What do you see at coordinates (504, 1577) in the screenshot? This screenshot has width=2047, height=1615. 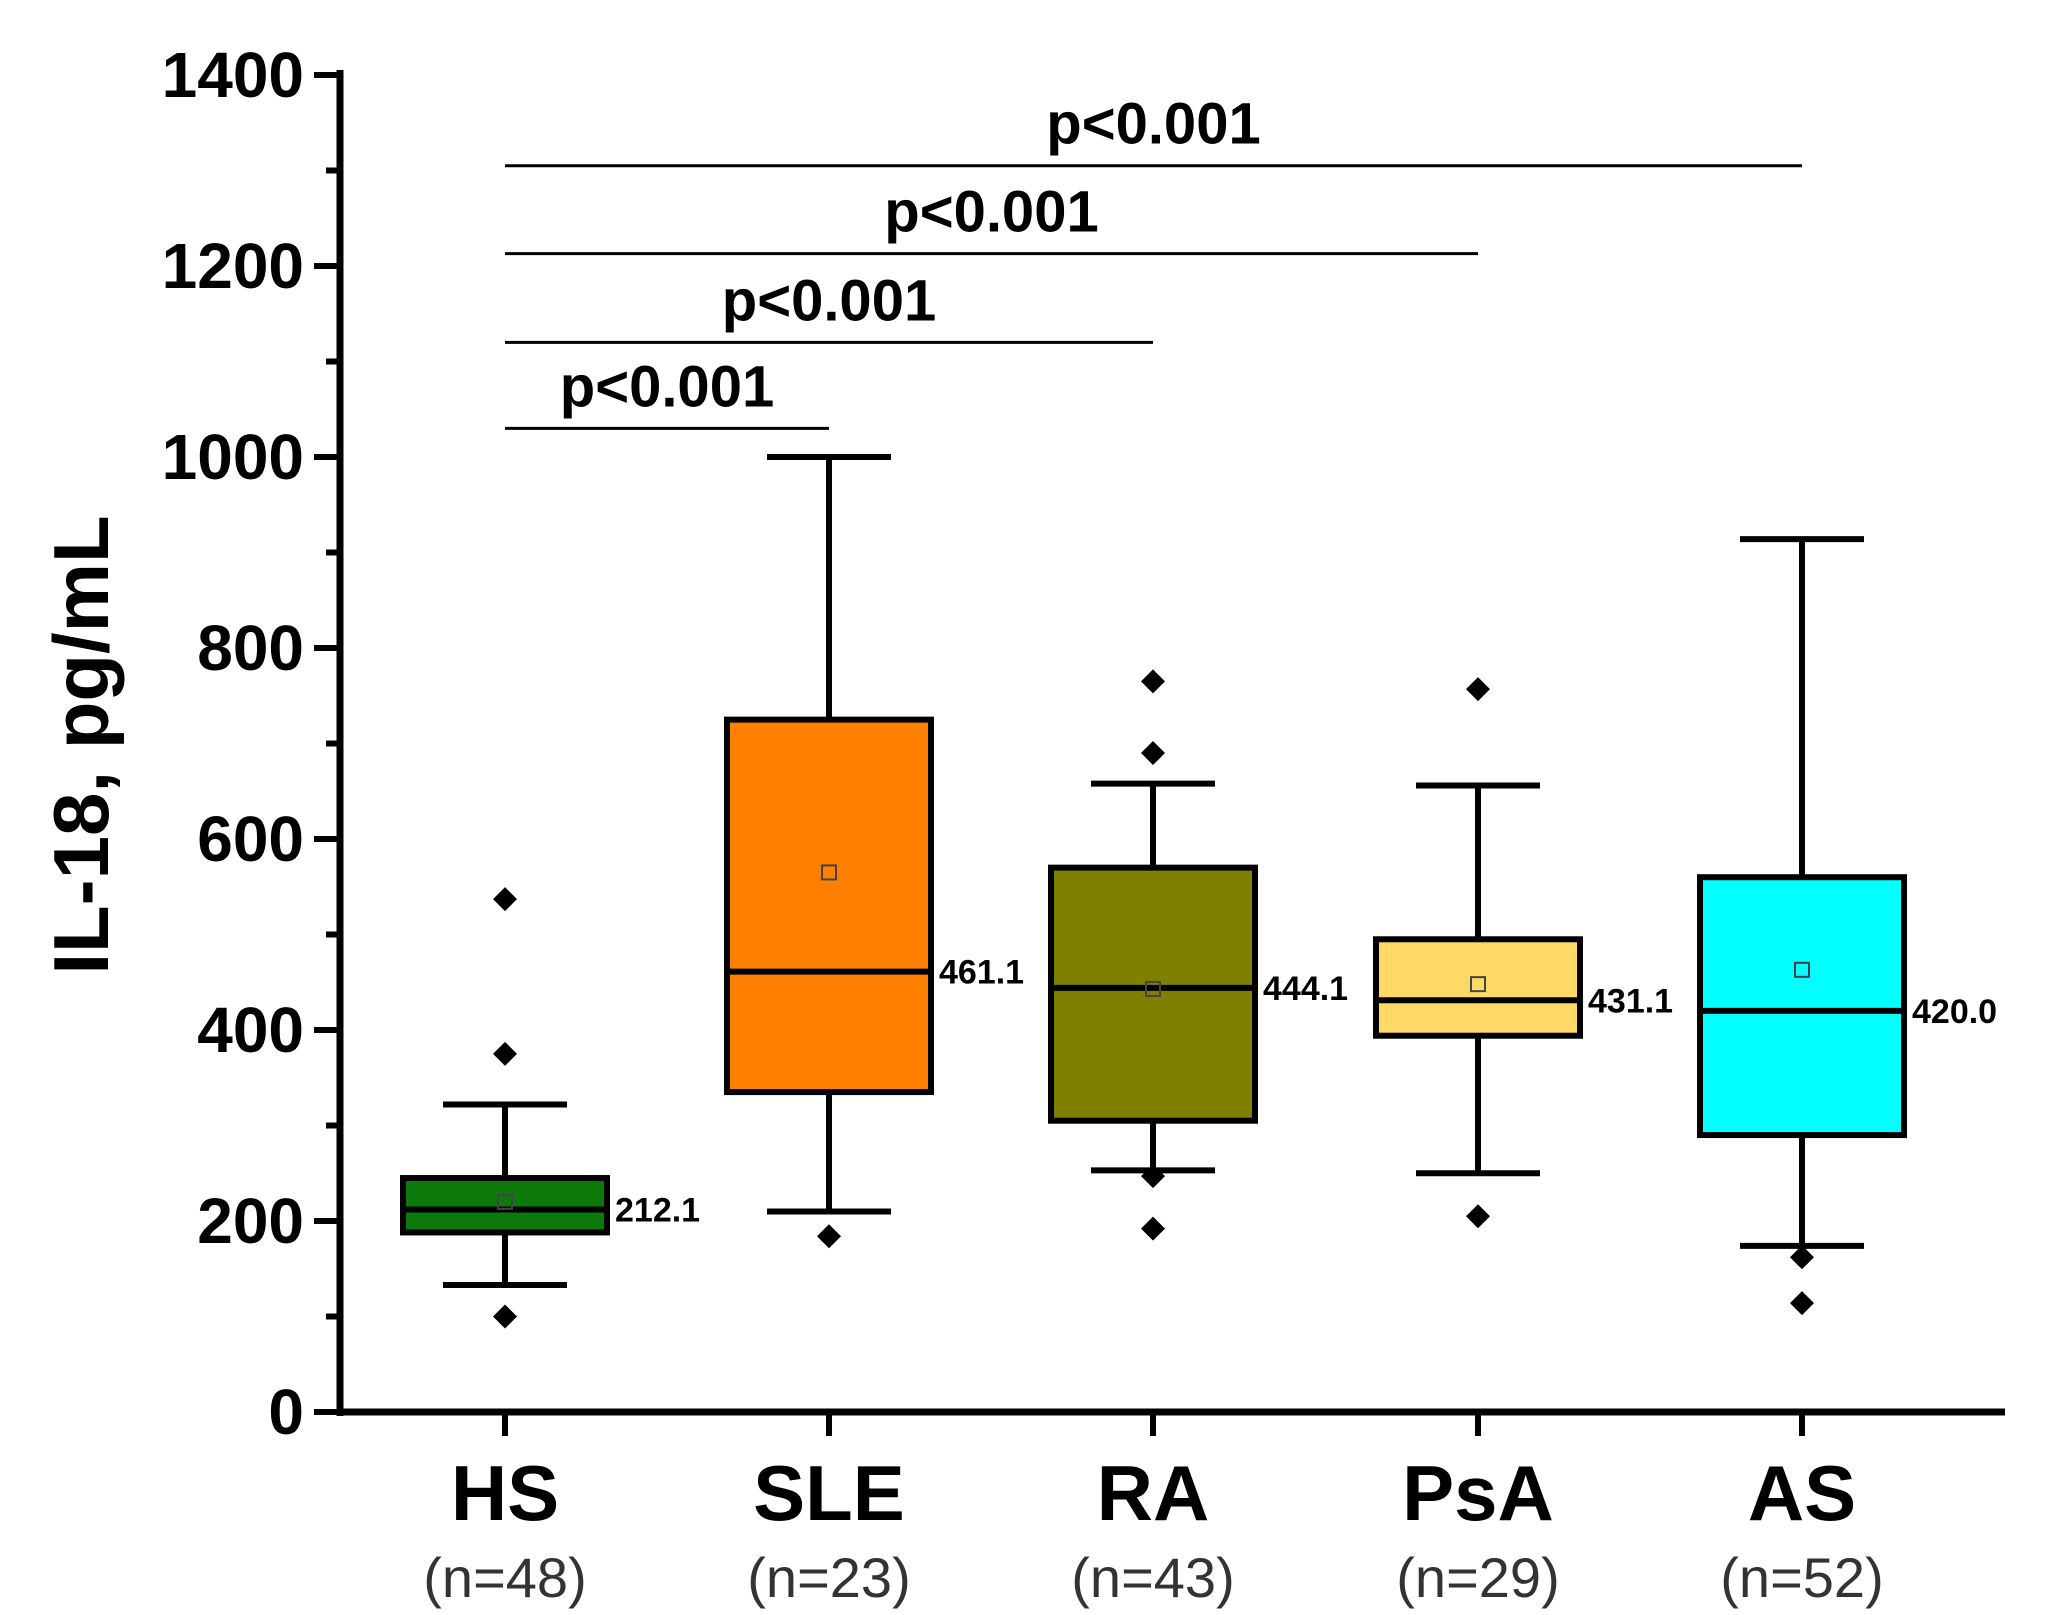 I see `sample-size-label: (n=48)` at bounding box center [504, 1577].